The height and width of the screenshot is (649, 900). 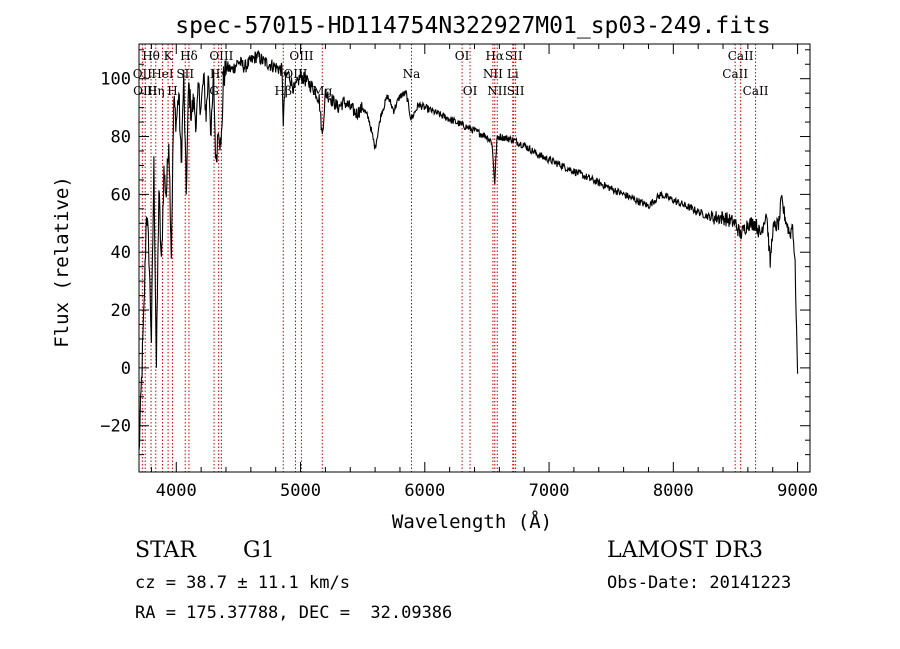 I want to click on y-tick-label-6: 100, so click(x=115, y=80).